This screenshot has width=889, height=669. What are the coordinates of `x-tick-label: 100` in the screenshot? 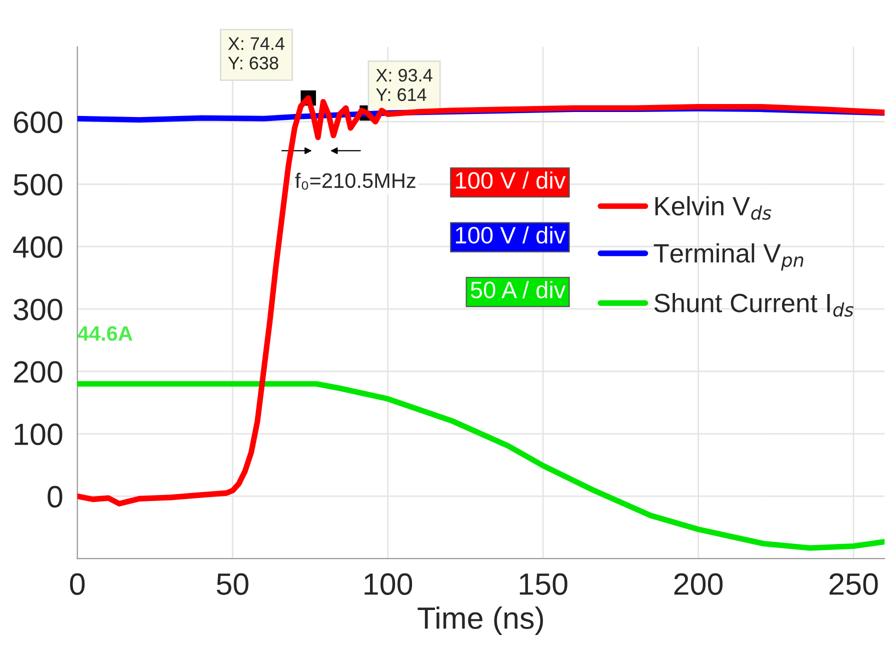 It's located at (388, 584).